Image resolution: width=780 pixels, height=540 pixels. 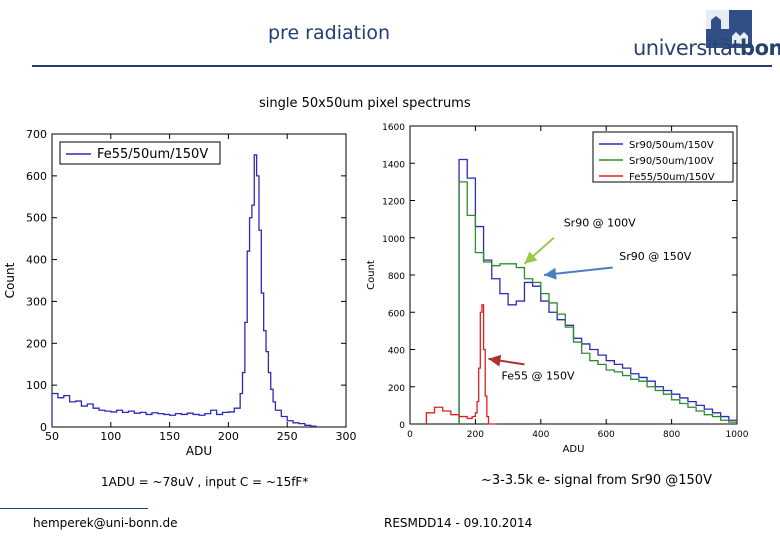 I want to click on legend-label: Sr90/50um/150V, so click(x=671, y=145).